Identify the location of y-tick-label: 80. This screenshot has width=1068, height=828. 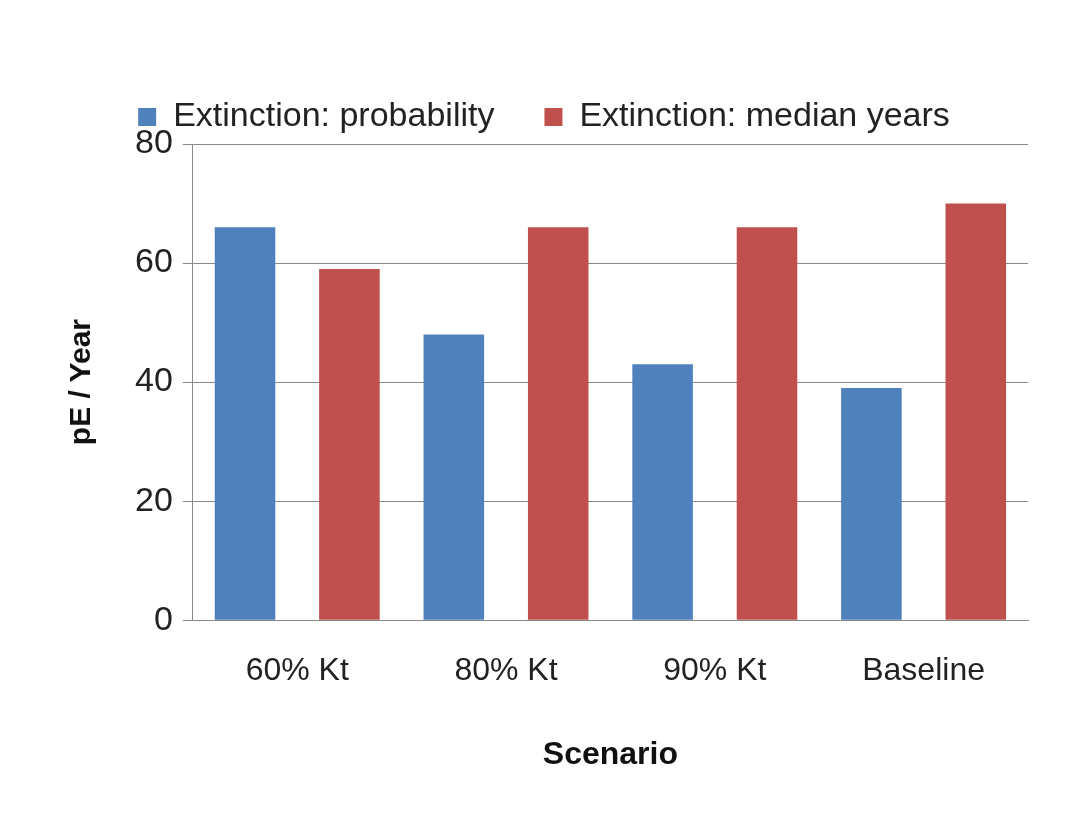
(153, 141).